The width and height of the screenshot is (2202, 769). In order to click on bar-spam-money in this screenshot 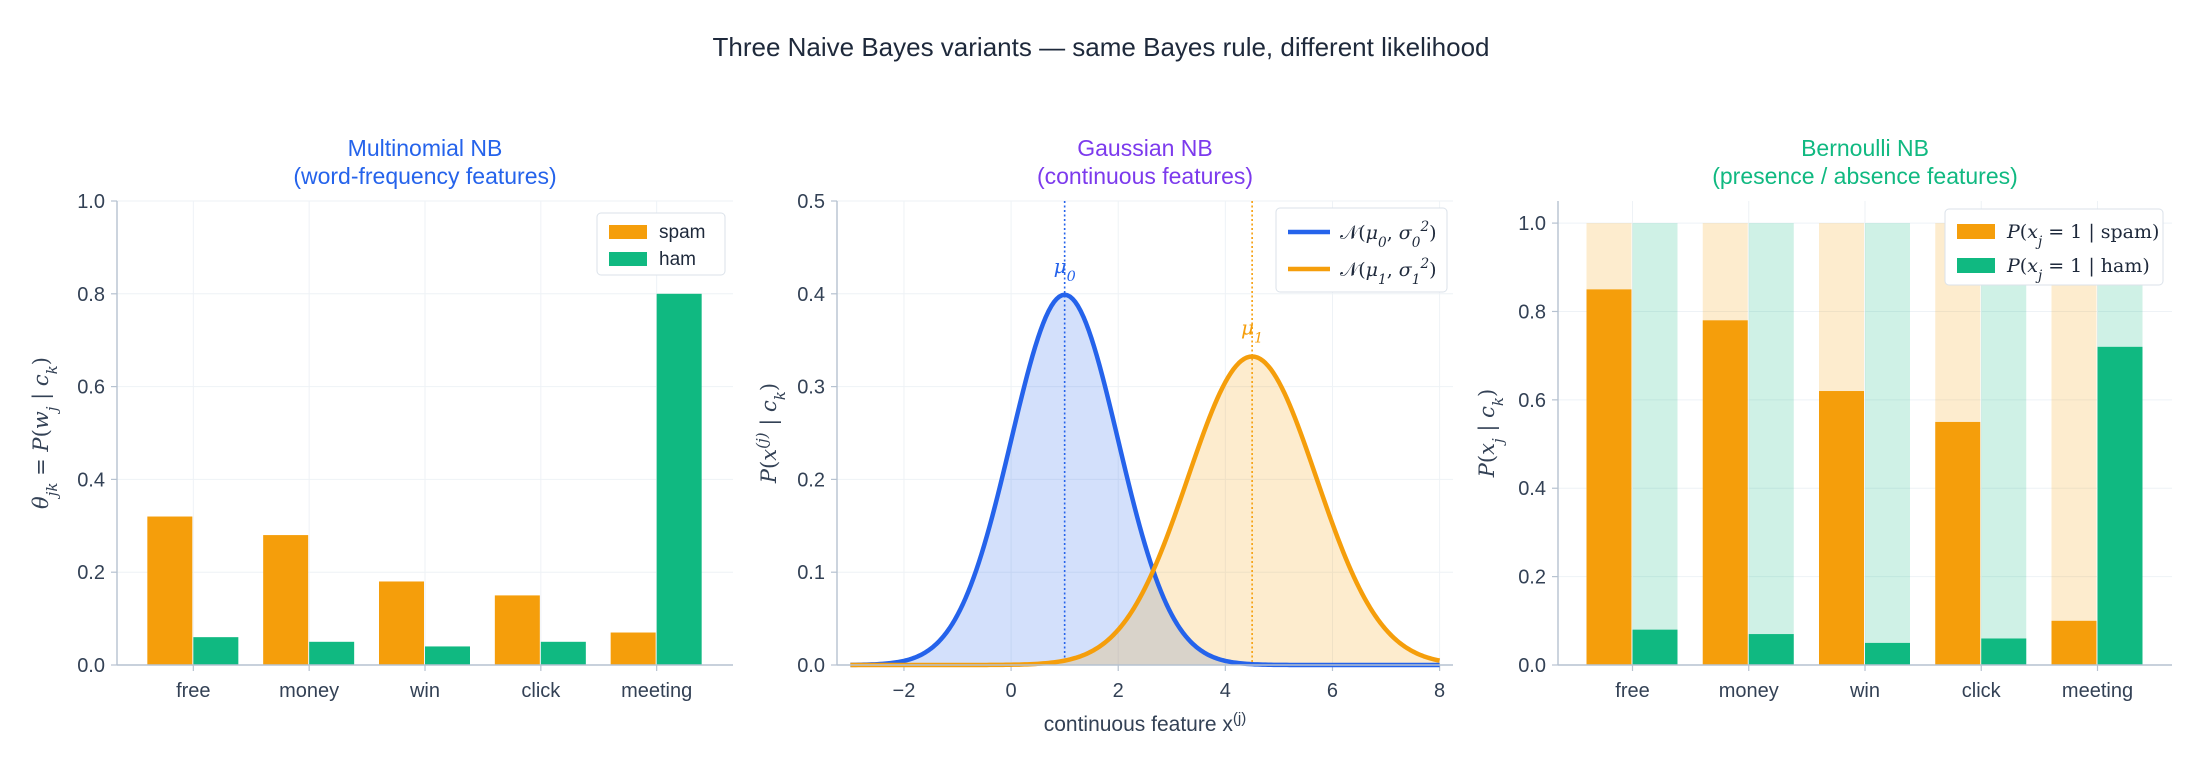, I will do `click(286, 600)`.